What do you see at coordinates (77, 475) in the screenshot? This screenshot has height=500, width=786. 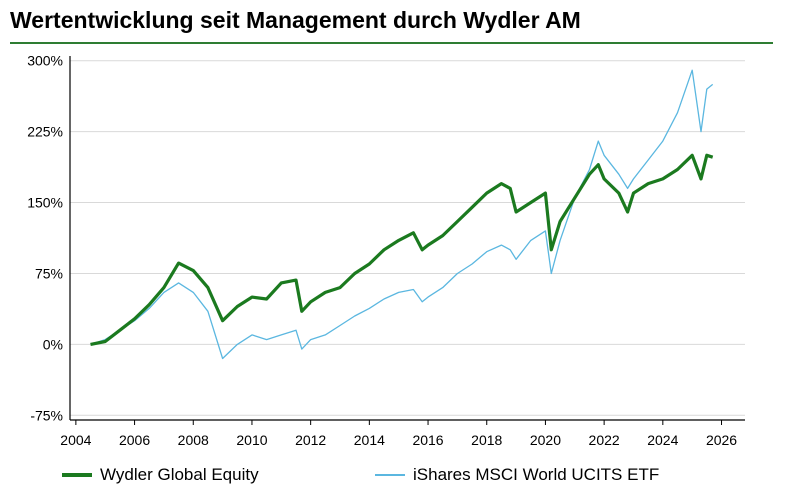 I see `legend-swatch-wydler` at bounding box center [77, 475].